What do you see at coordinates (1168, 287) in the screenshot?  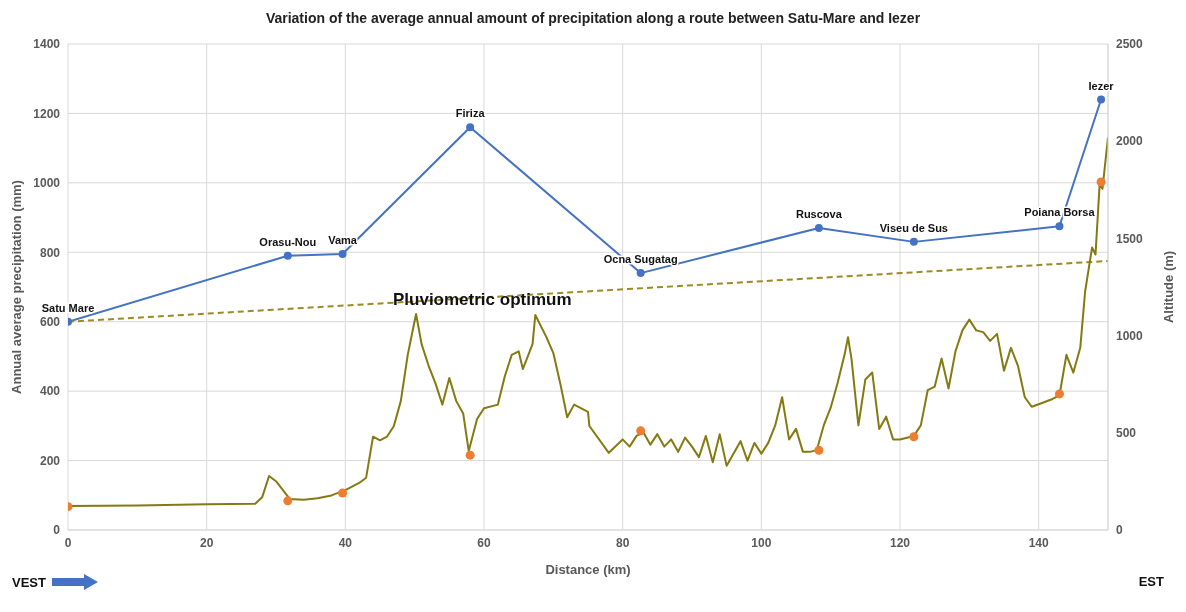 I see `y2-axis-title: Altitude (m)` at bounding box center [1168, 287].